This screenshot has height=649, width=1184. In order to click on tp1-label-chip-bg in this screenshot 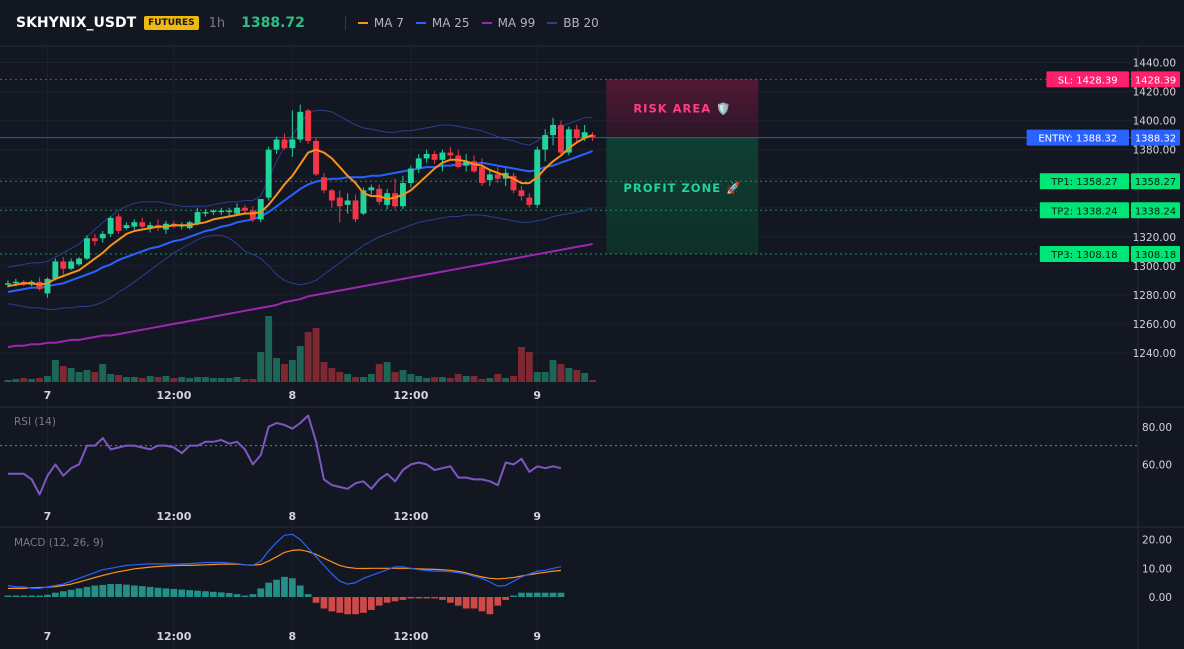, I will do `click(1084, 181)`.